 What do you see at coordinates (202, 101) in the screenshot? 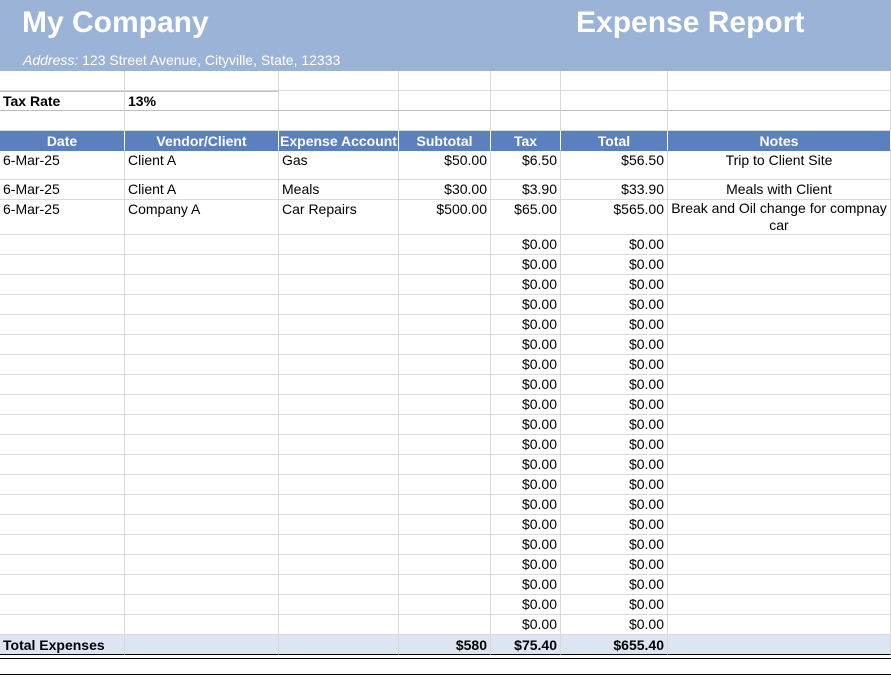
I see `tax-rate-value: 13%` at bounding box center [202, 101].